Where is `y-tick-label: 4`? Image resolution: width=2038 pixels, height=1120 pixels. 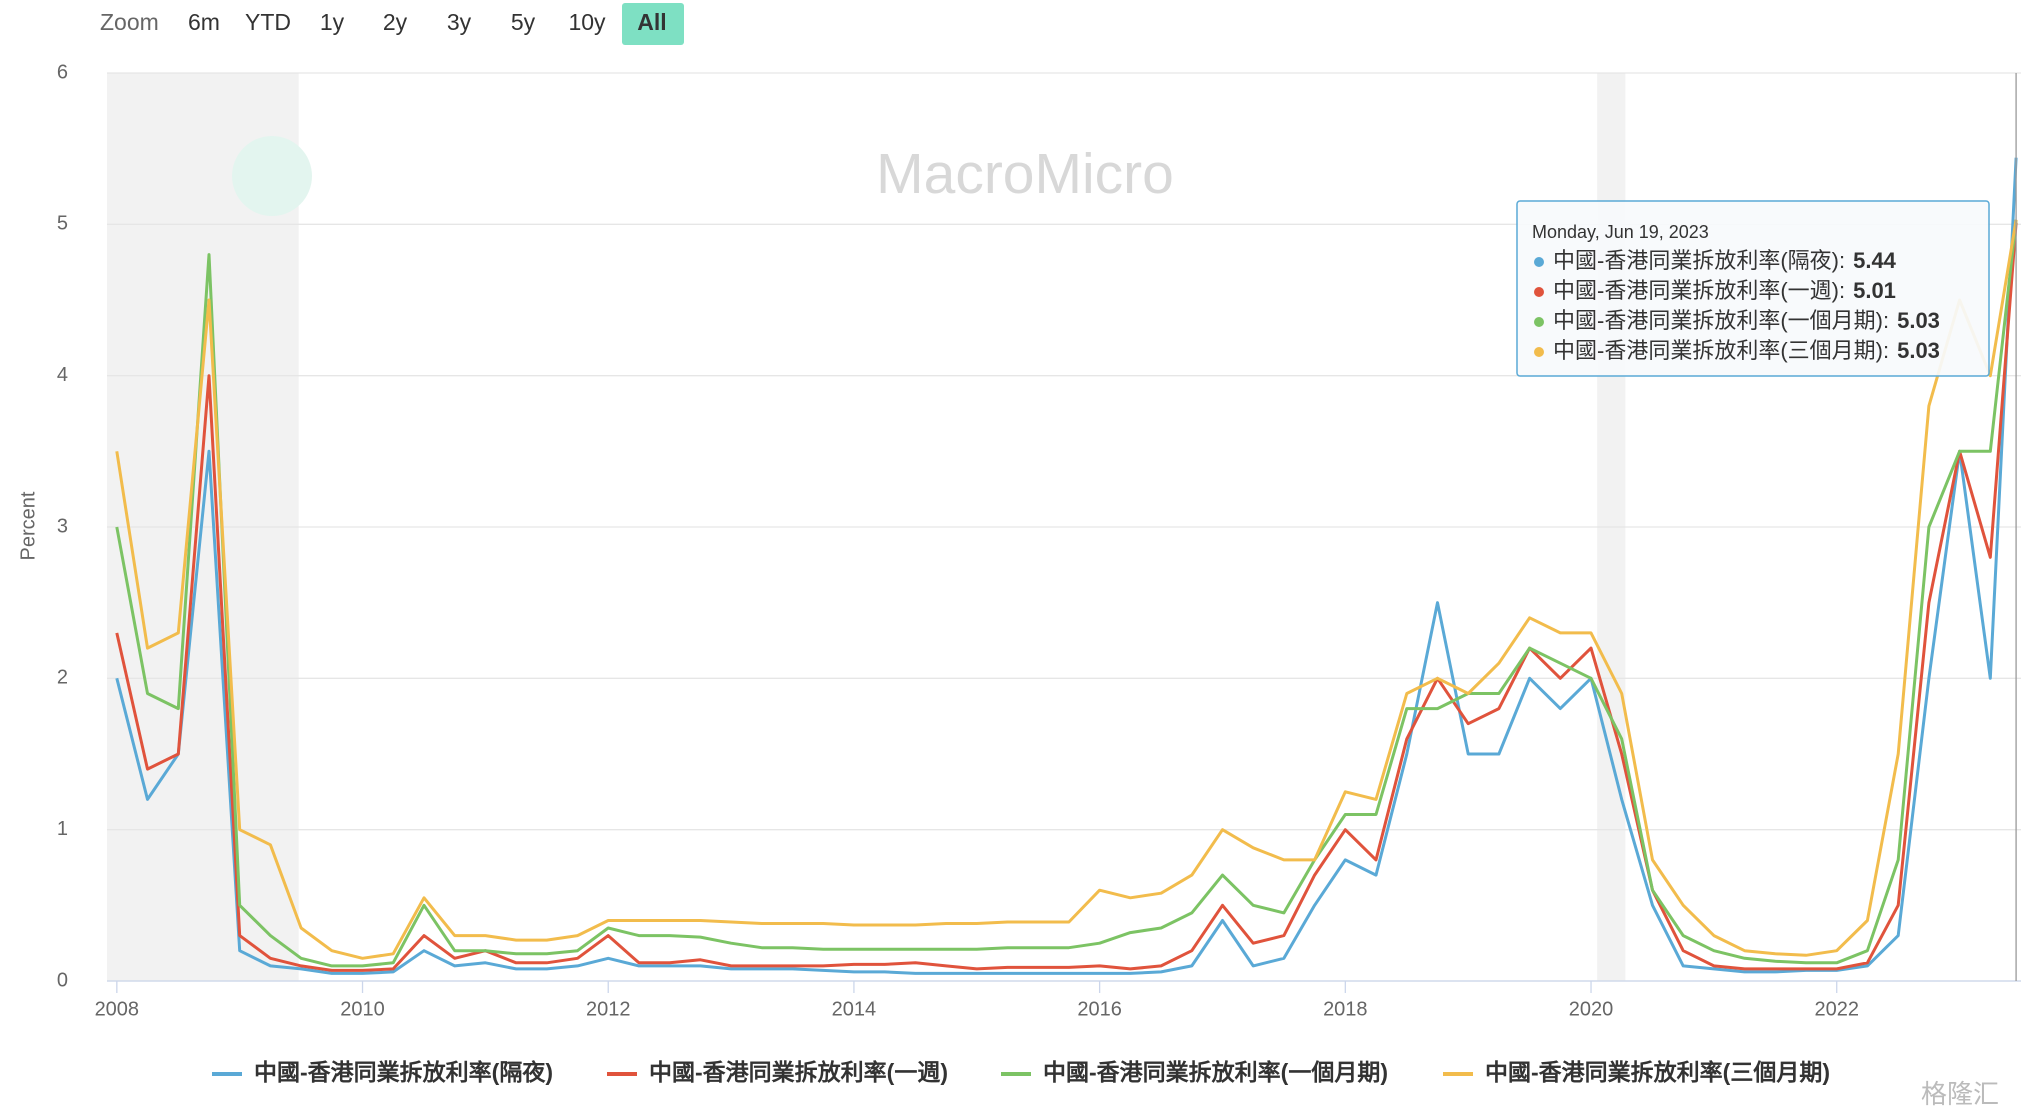 y-tick-label: 4 is located at coordinates (62, 375).